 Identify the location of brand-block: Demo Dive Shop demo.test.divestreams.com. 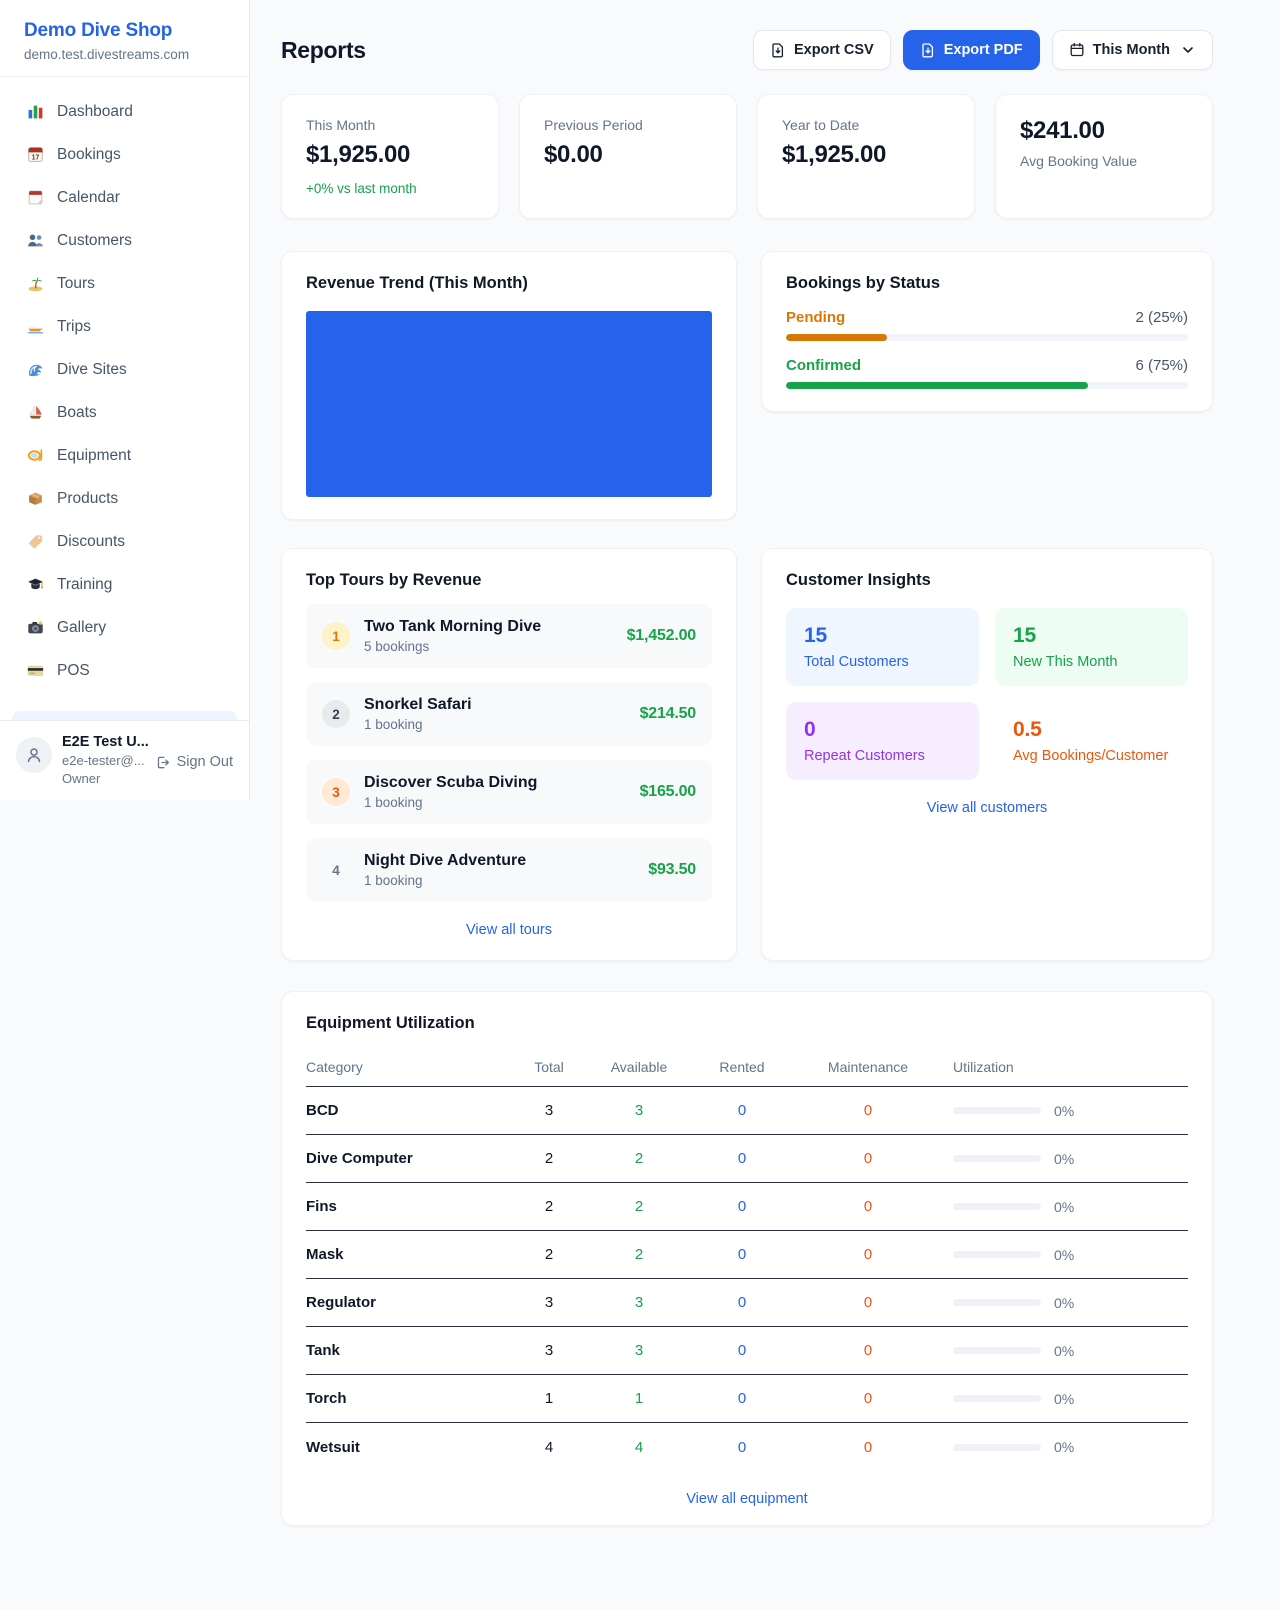
(124, 38).